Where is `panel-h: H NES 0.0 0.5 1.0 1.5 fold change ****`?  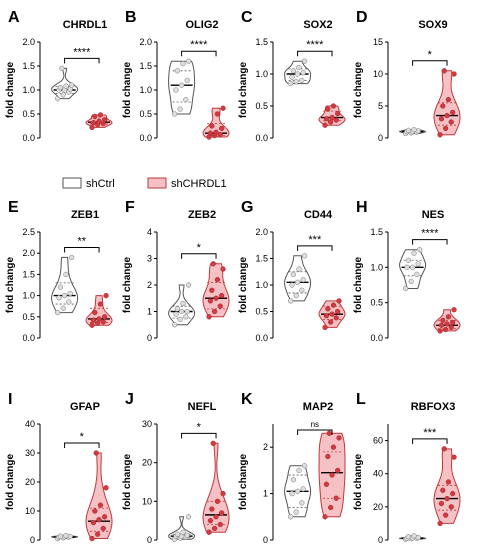 panel-h: H NES 0.0 0.5 1.0 1.5 fold change **** is located at coordinates (407, 271).